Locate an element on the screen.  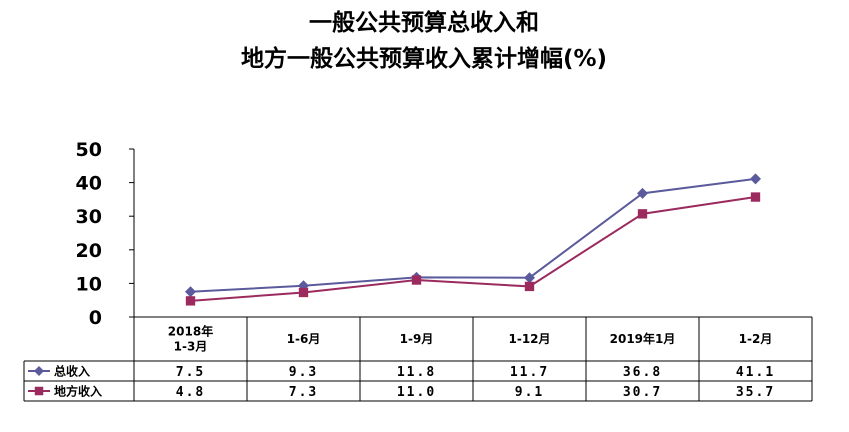
y-axis: 0 10 20 30 40 50 is located at coordinates (105, 234).